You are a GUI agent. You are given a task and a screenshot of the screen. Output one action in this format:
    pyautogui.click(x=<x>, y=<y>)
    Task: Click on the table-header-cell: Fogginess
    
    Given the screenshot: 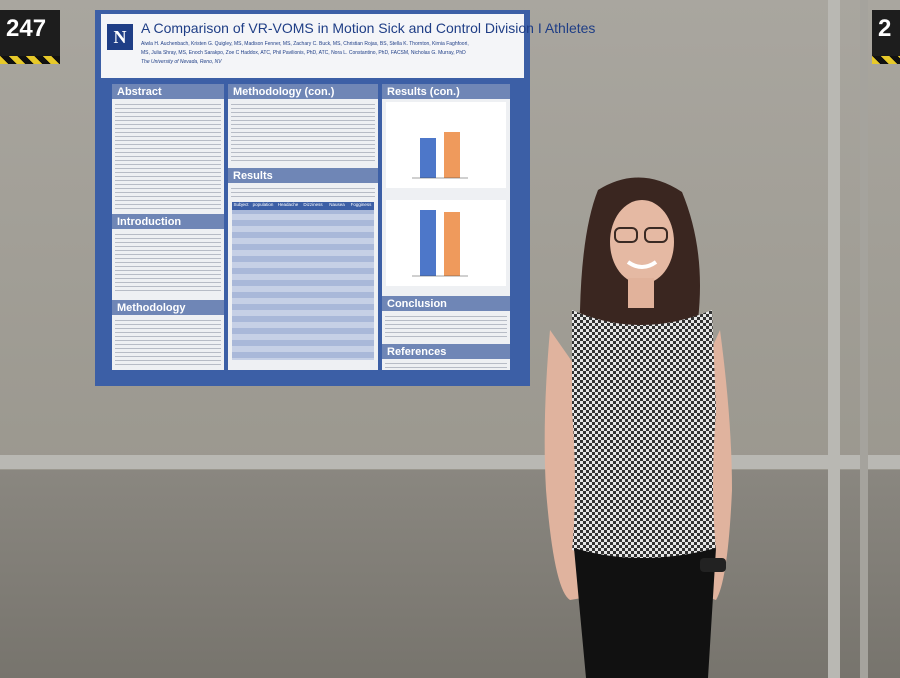 What is the action you would take?
    pyautogui.click(x=361, y=204)
    